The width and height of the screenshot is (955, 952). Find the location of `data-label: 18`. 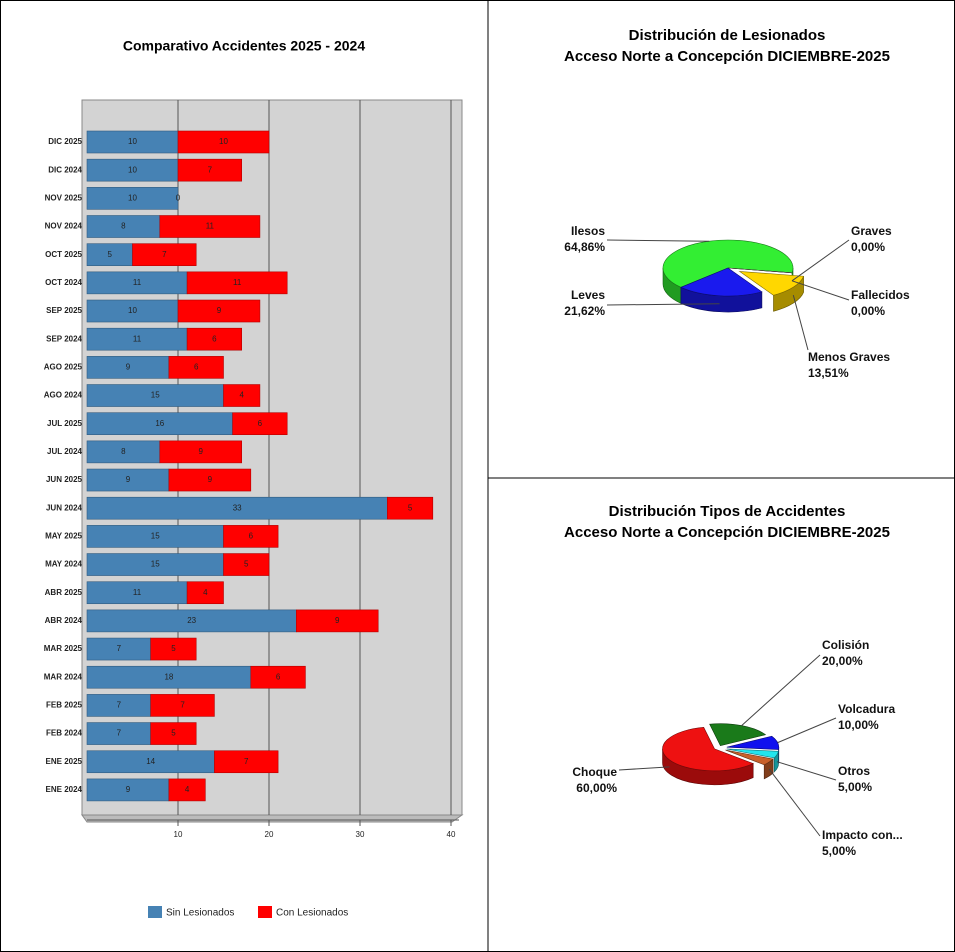

data-label: 18 is located at coordinates (168, 676).